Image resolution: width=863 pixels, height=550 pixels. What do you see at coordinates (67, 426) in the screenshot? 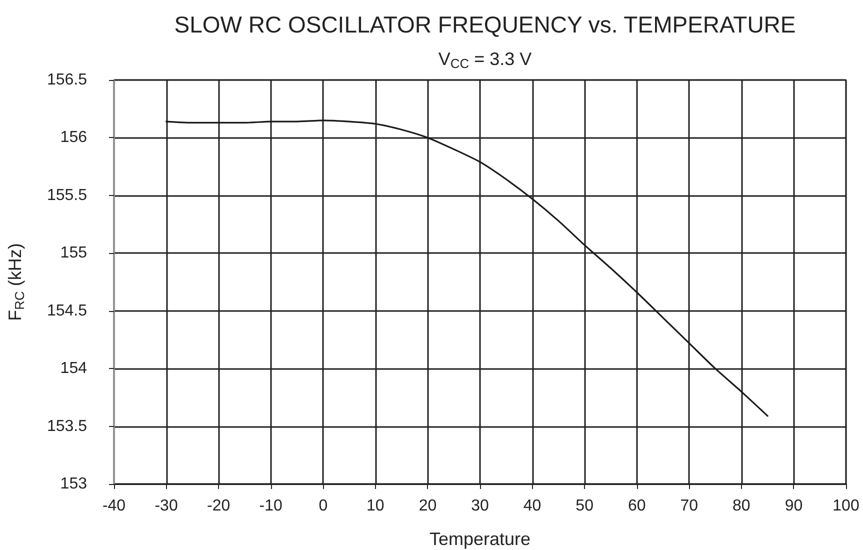
I see `y-tick-label: 153.5` at bounding box center [67, 426].